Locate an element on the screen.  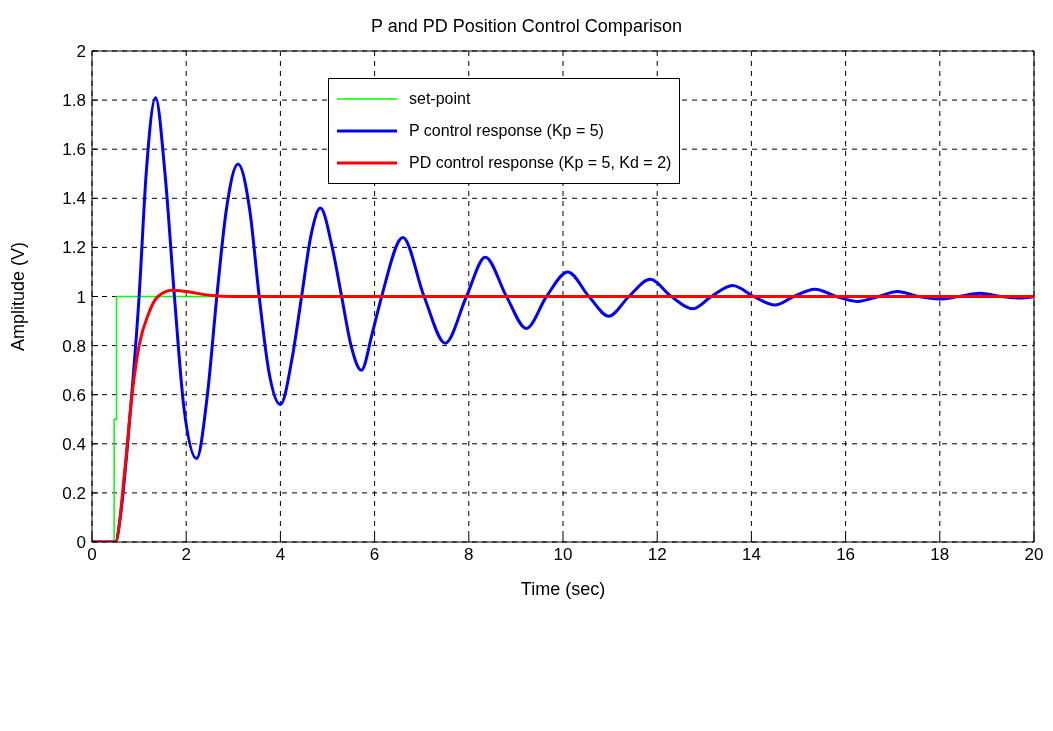
legend-label: P control response (Kp = 5) is located at coordinates (506, 131).